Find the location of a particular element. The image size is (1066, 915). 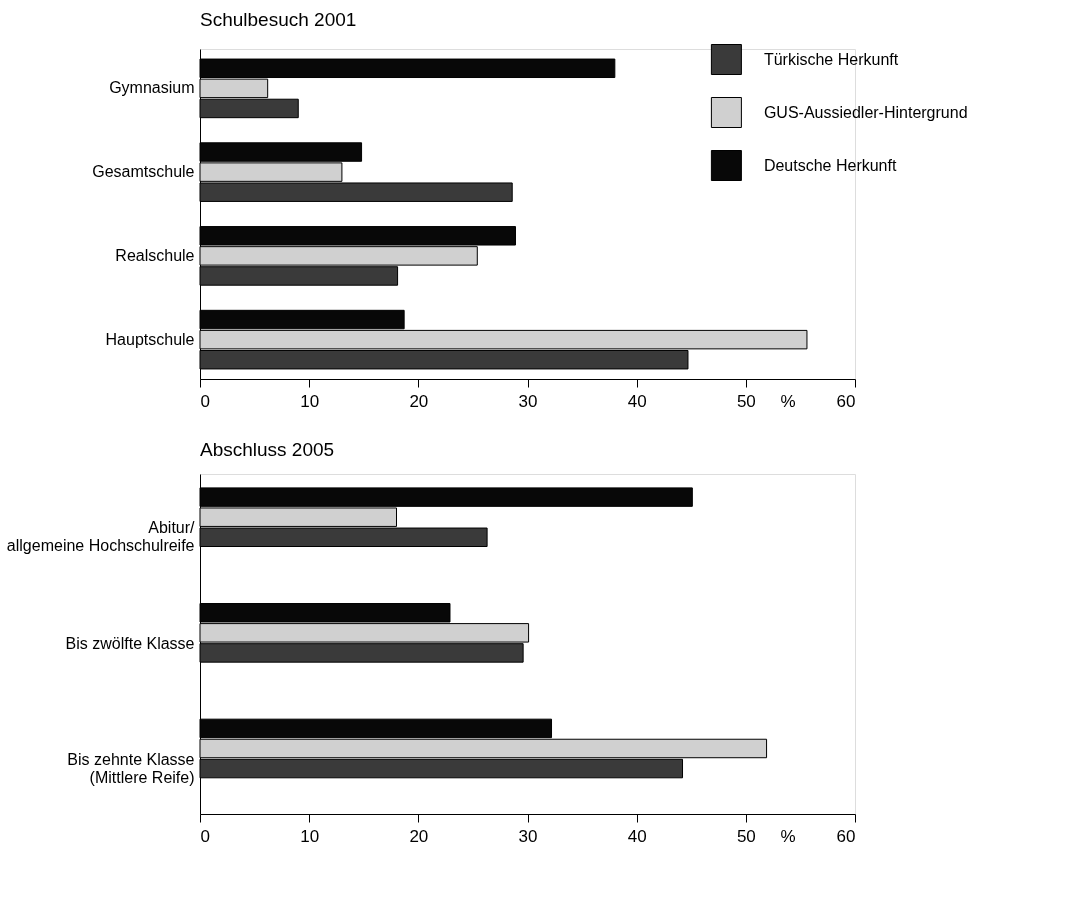

y-tick-label: Abitur/ allgemeine Hochschulreife is located at coordinates (101, 537).